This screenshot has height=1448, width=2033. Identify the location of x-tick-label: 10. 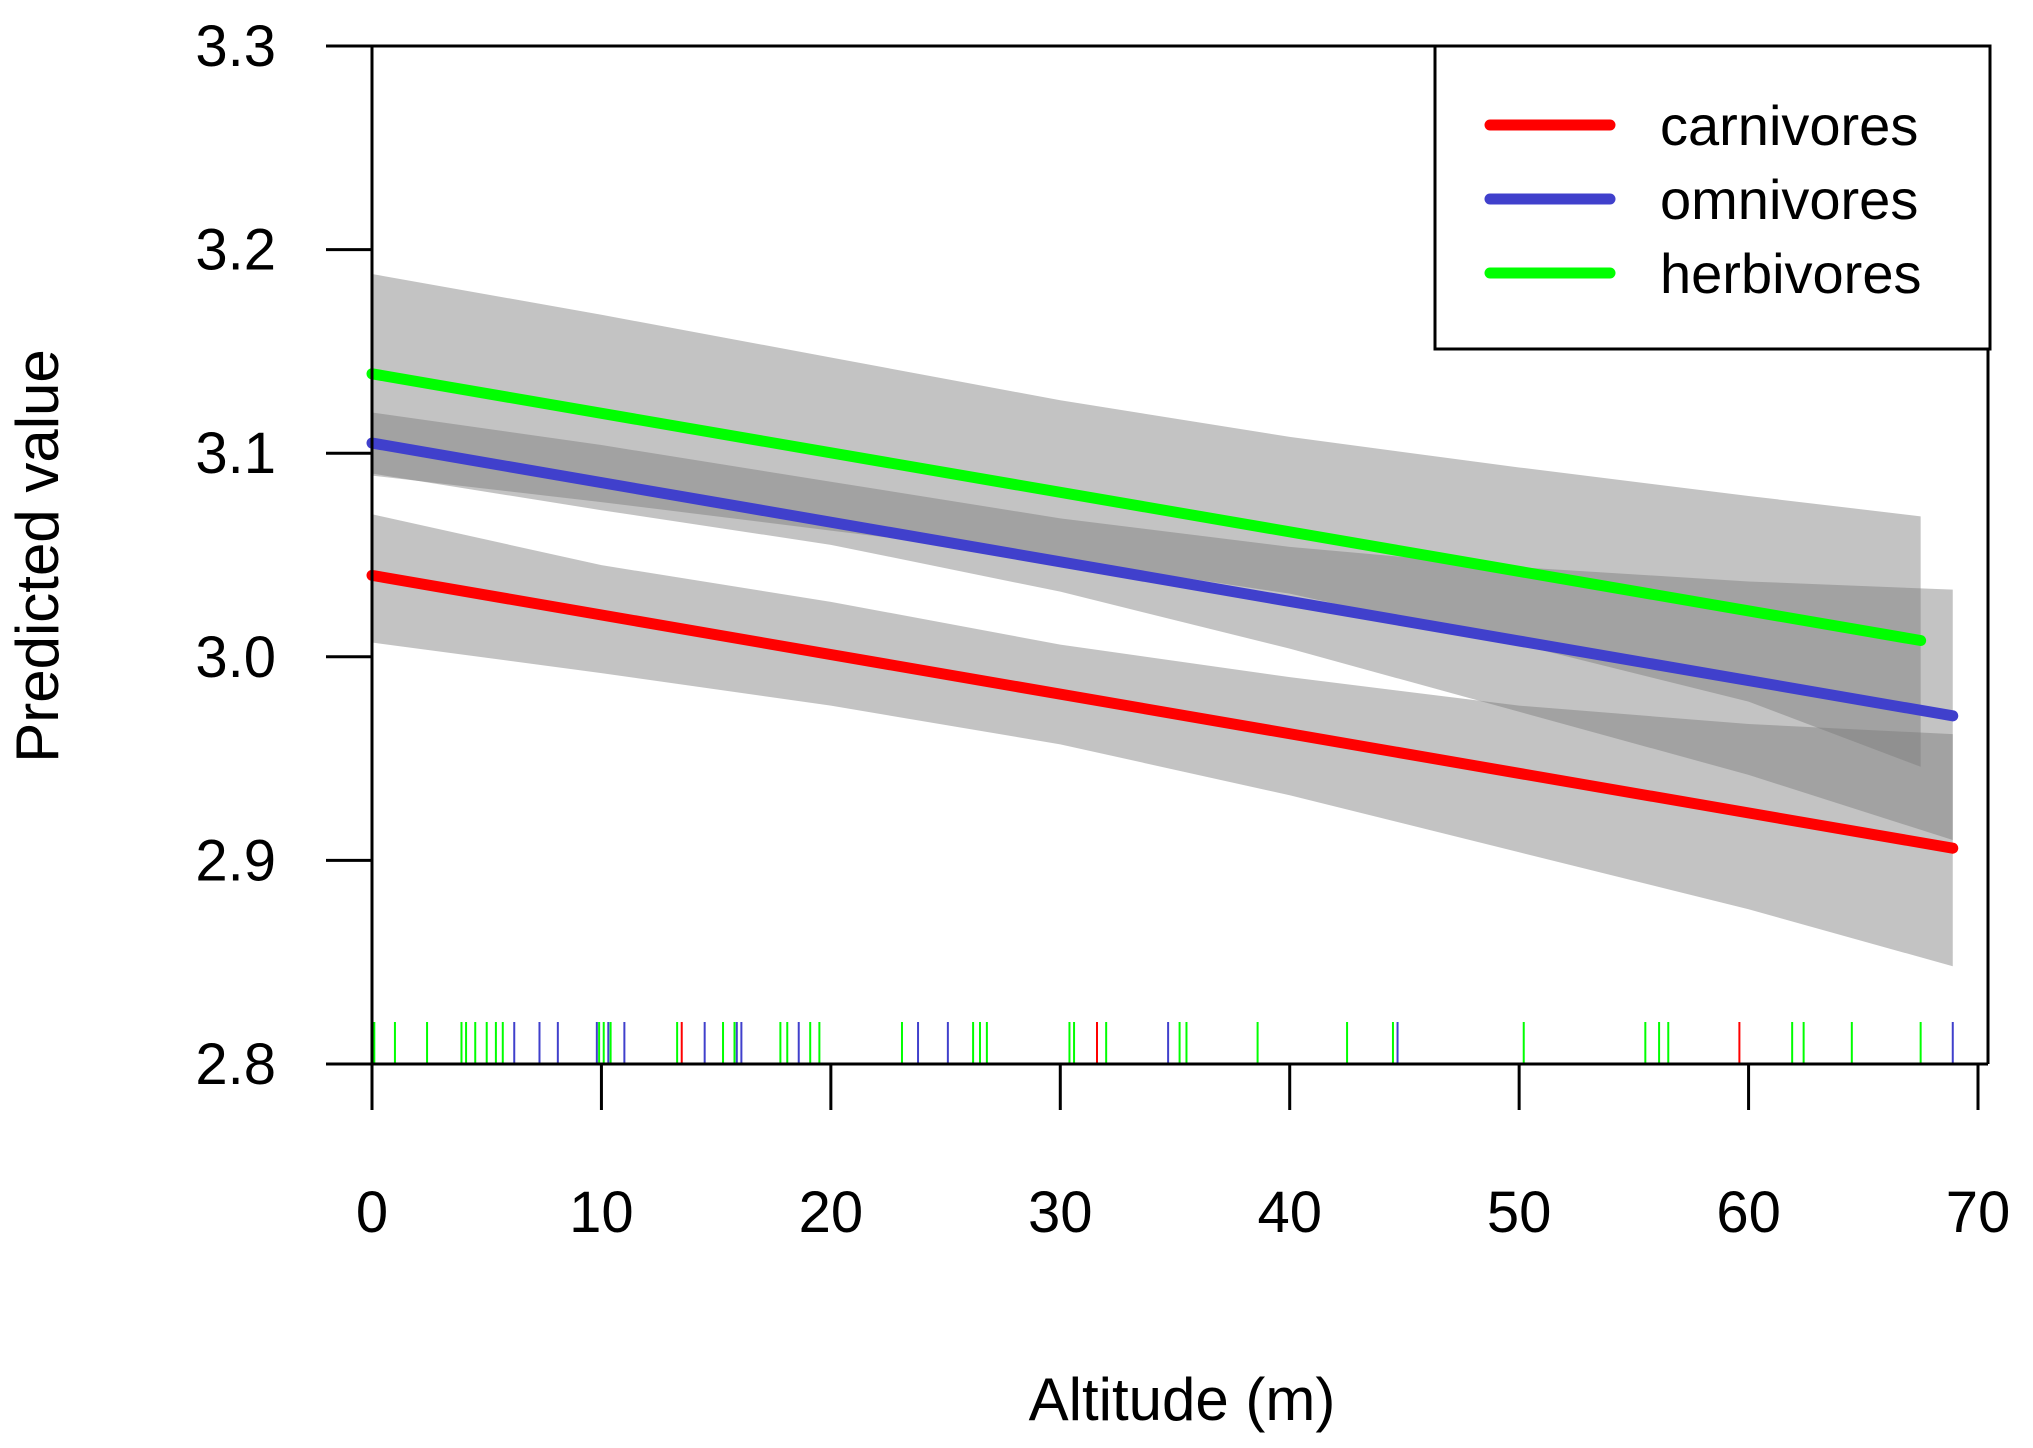
(601, 1212).